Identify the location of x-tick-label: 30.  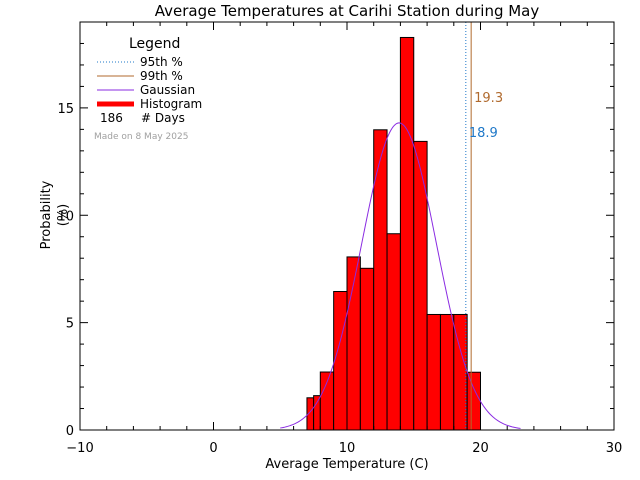
(614, 448).